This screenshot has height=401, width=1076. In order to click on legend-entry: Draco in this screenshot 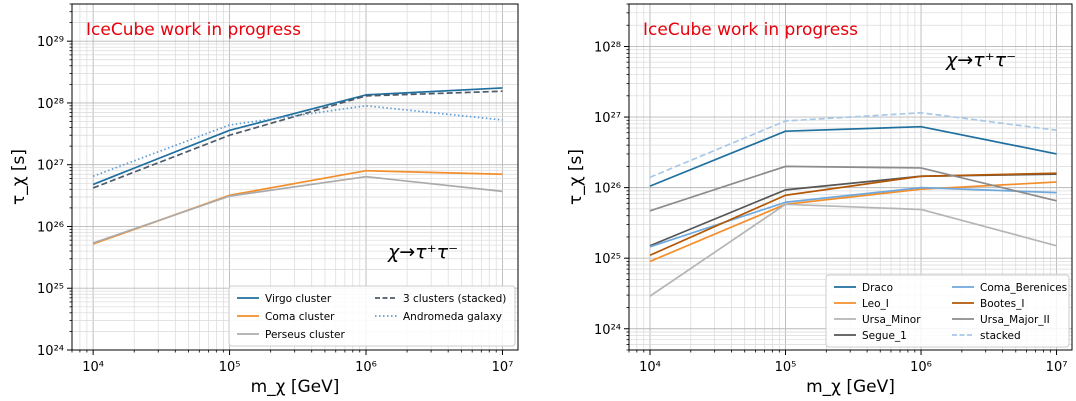, I will do `click(877, 288)`.